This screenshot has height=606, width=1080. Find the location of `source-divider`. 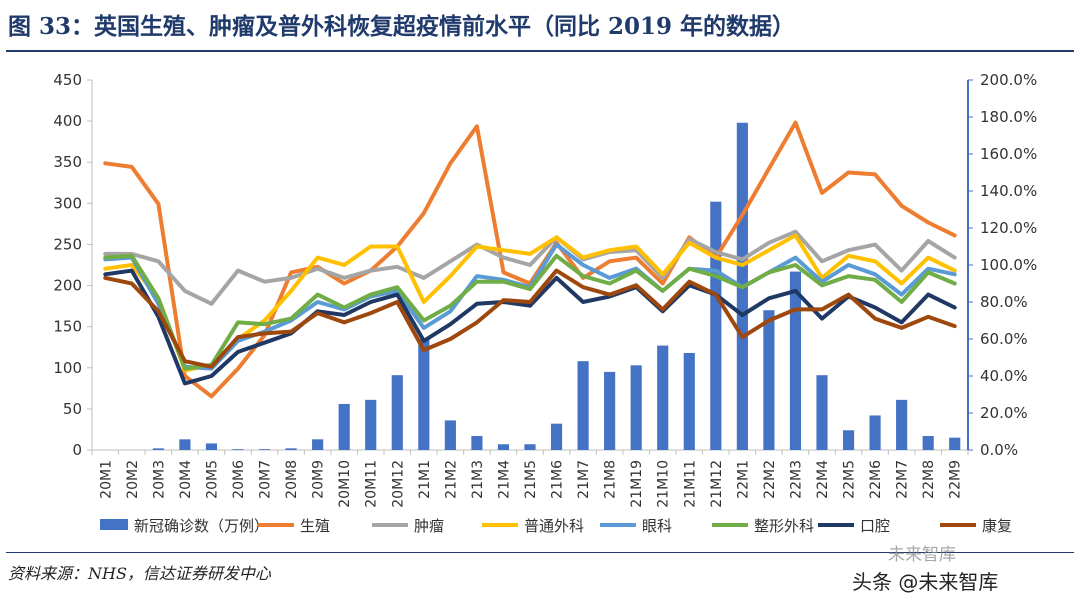

source-divider is located at coordinates (540, 552).